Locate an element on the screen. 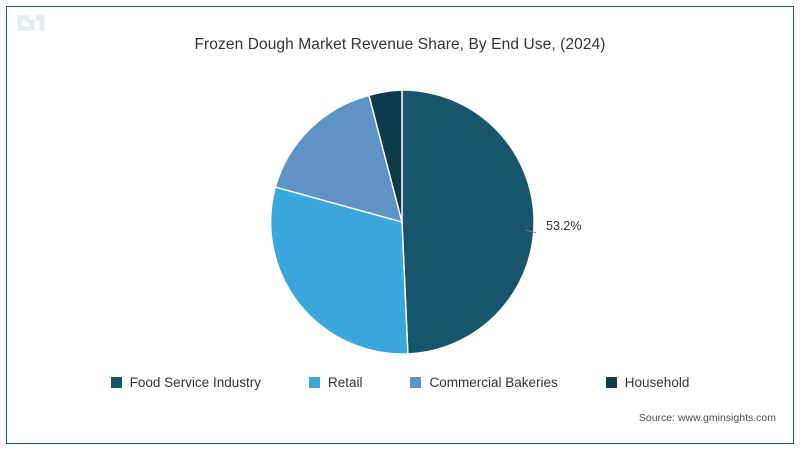  legend-item-retail: Retail is located at coordinates (335, 382).